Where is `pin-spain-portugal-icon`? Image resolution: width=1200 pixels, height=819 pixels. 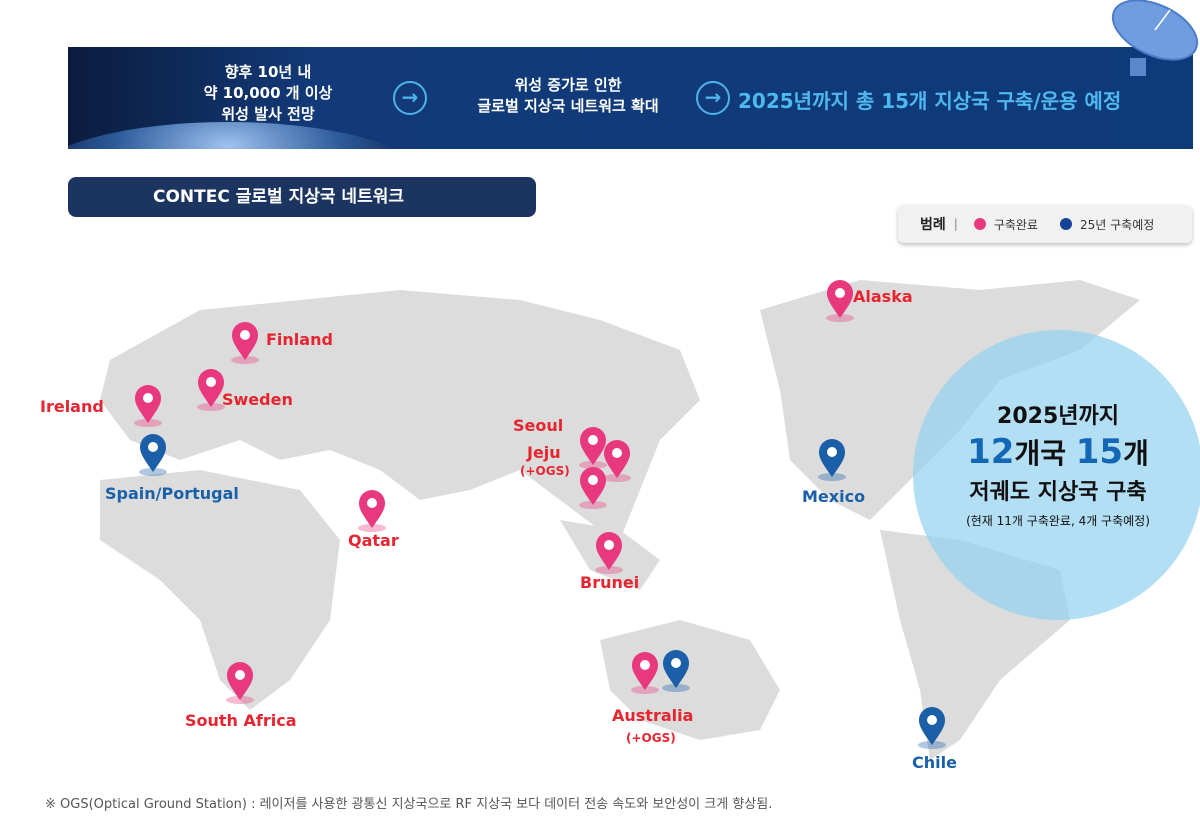
pin-spain-portugal-icon is located at coordinates (153, 454).